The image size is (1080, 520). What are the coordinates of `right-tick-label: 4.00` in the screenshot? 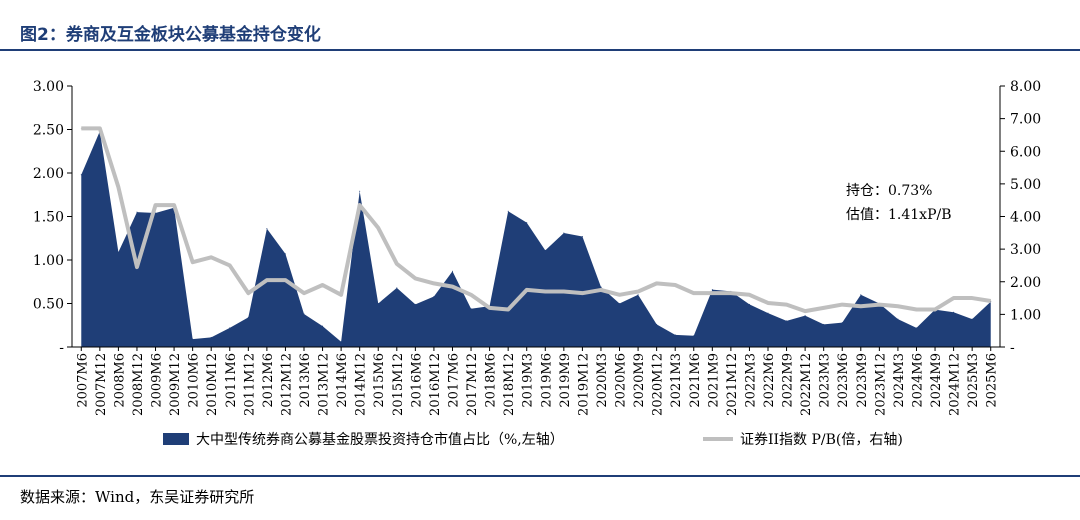 It's located at (1025, 218).